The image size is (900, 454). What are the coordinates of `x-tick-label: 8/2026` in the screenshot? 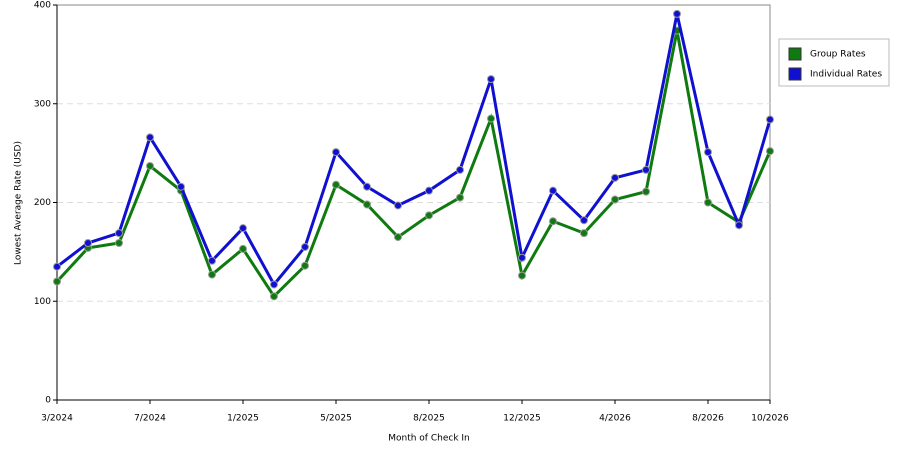 It's located at (708, 419).